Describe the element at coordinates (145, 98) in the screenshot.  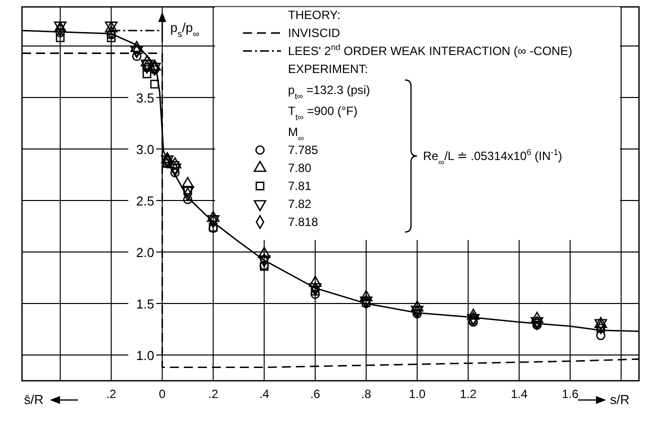
I see `y-tick-label: 3.5` at that location.